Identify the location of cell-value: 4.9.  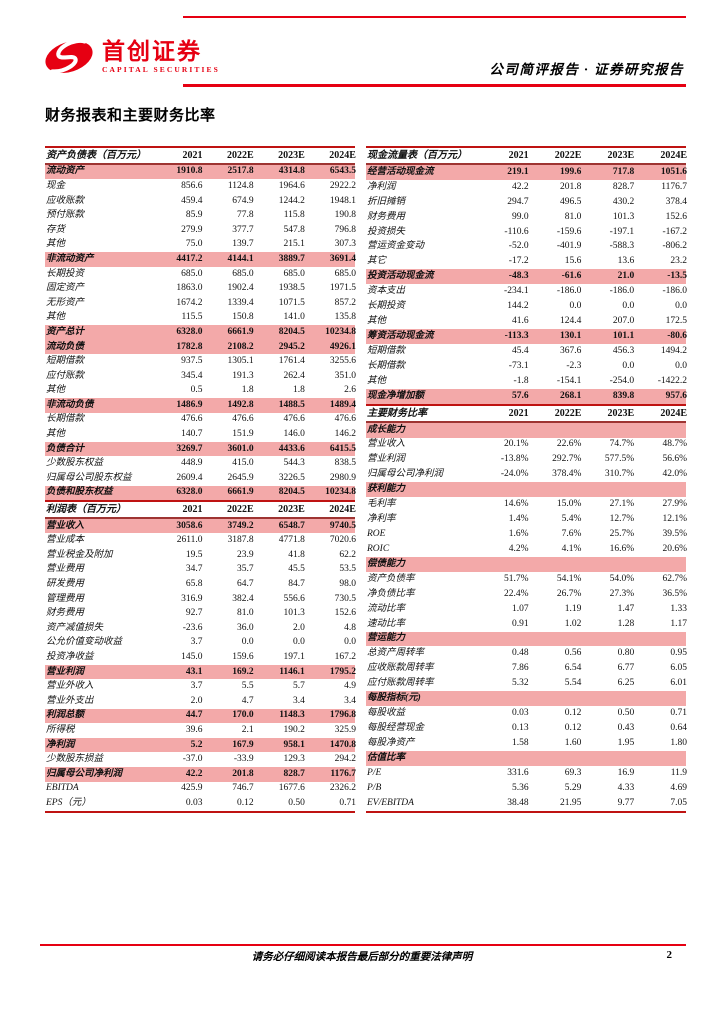
(350, 686).